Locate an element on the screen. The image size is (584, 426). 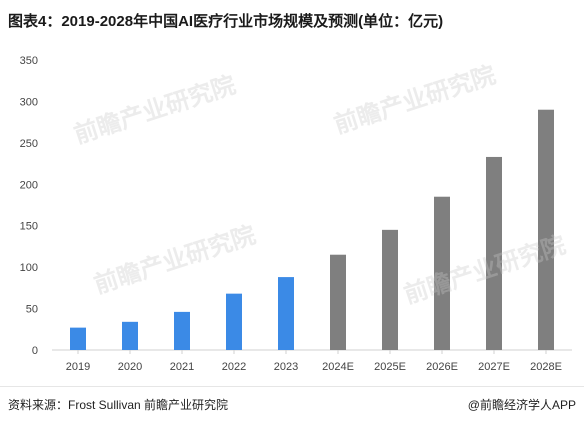
x-tick-label: 2019 is located at coordinates (78, 367).